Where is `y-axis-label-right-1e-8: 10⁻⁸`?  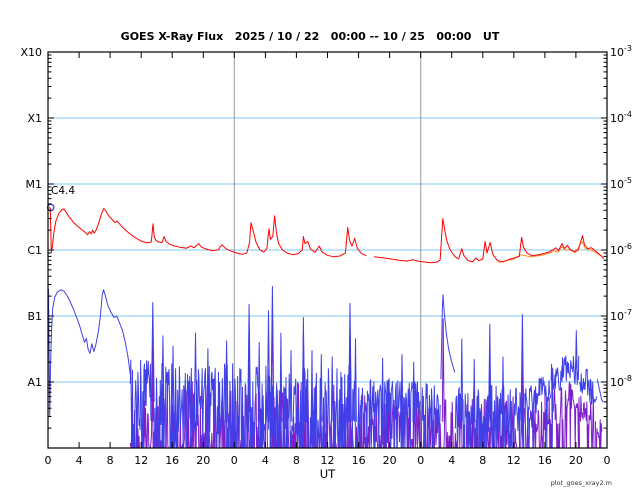
y-axis-label-right-1e-8: 10⁻⁸ is located at coordinates (621, 381).